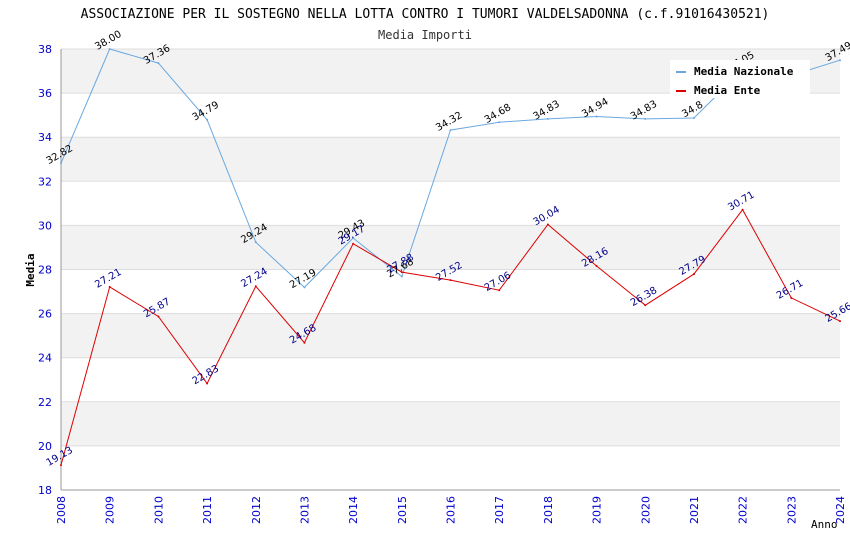  Describe the element at coordinates (45, 358) in the screenshot. I see `y-tick-label: 24` at that location.